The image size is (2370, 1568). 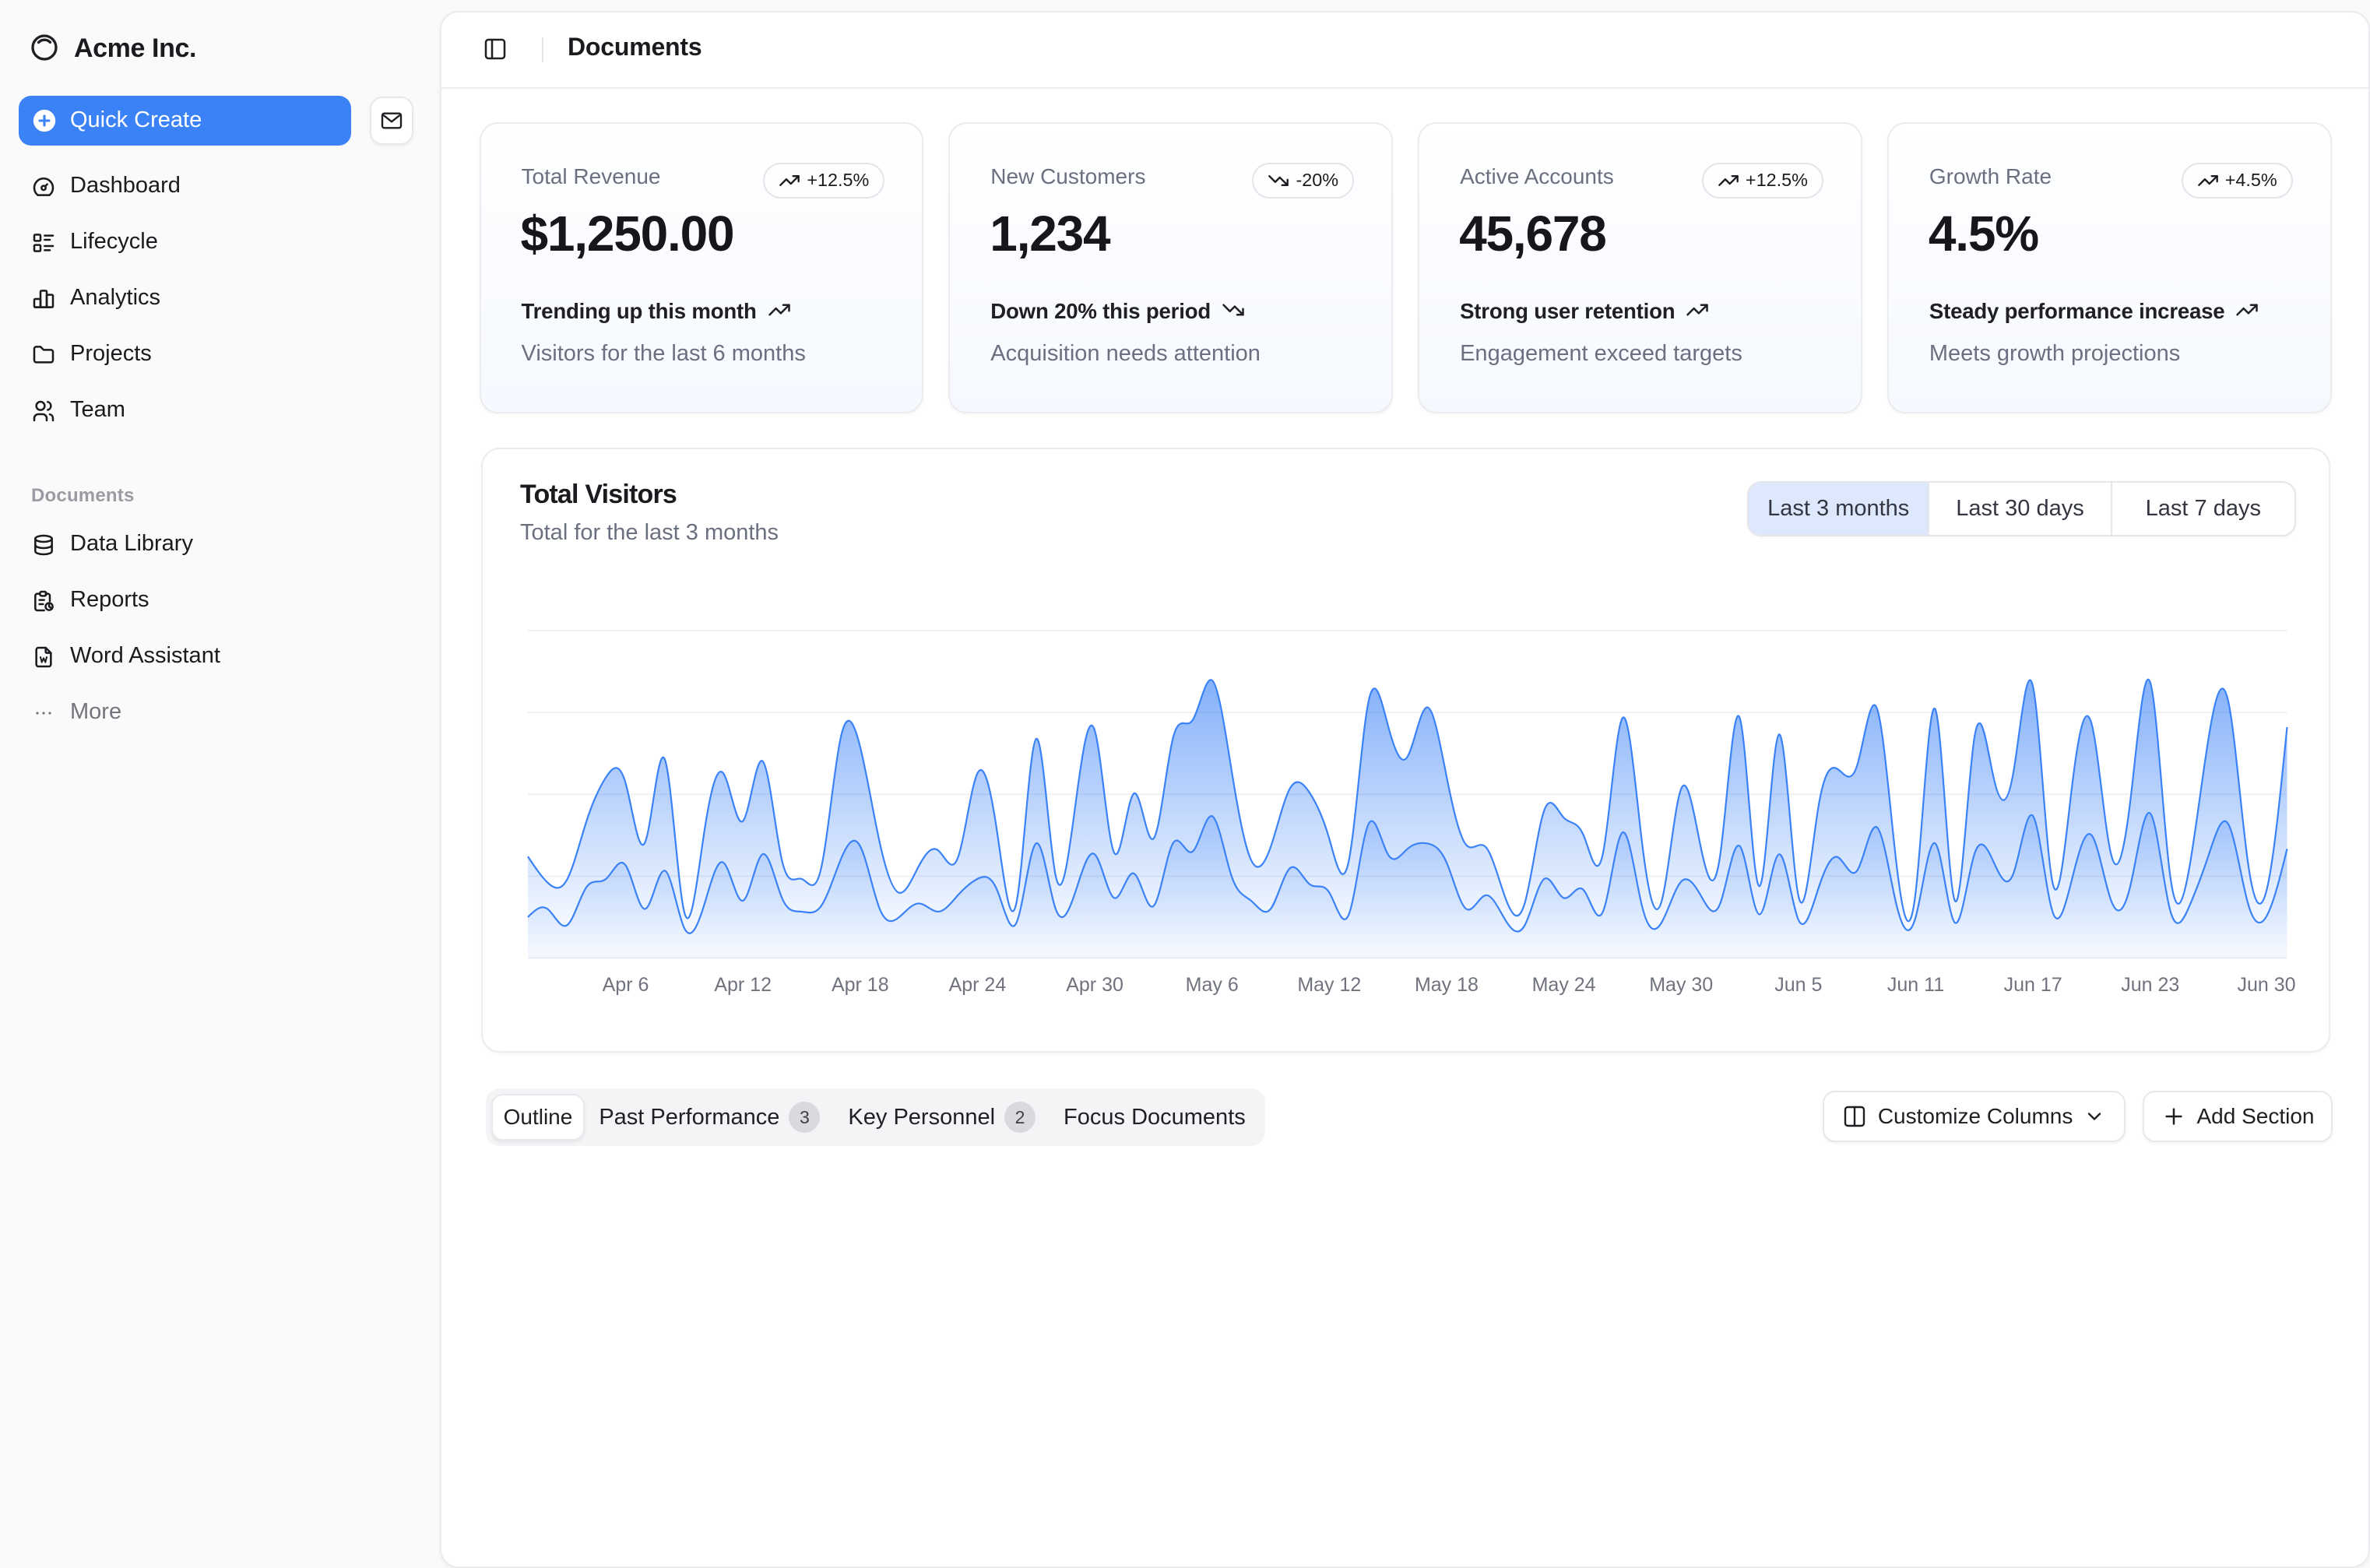 What do you see at coordinates (1681, 985) in the screenshot?
I see `svg-text: May 30` at bounding box center [1681, 985].